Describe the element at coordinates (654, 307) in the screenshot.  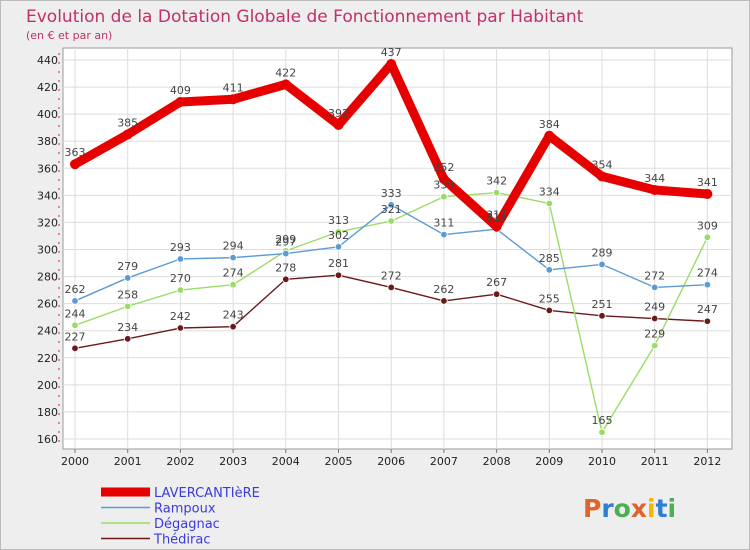
I see `data-label: 249` at that location.